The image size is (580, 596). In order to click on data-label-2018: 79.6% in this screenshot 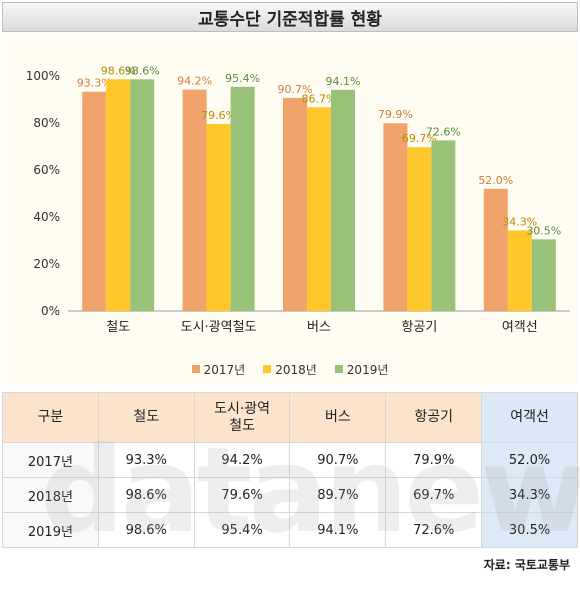, I will do `click(218, 115)`.